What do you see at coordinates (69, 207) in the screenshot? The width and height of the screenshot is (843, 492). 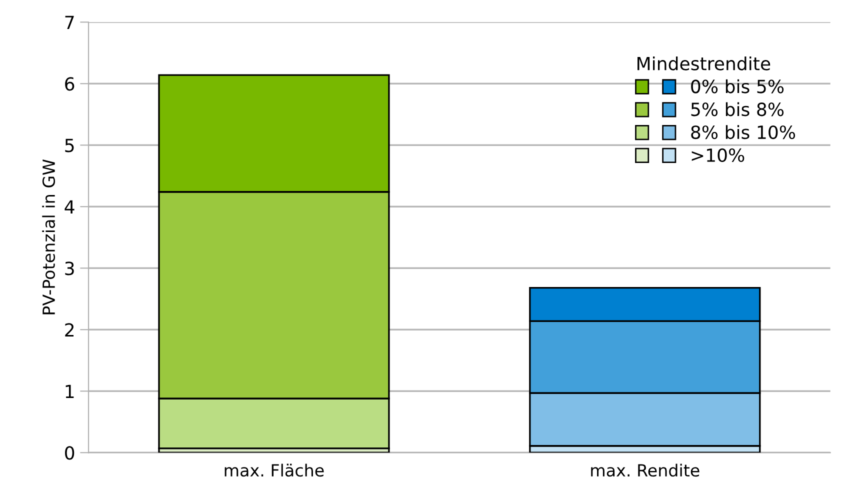 I see `y-tick-label: 4` at bounding box center [69, 207].